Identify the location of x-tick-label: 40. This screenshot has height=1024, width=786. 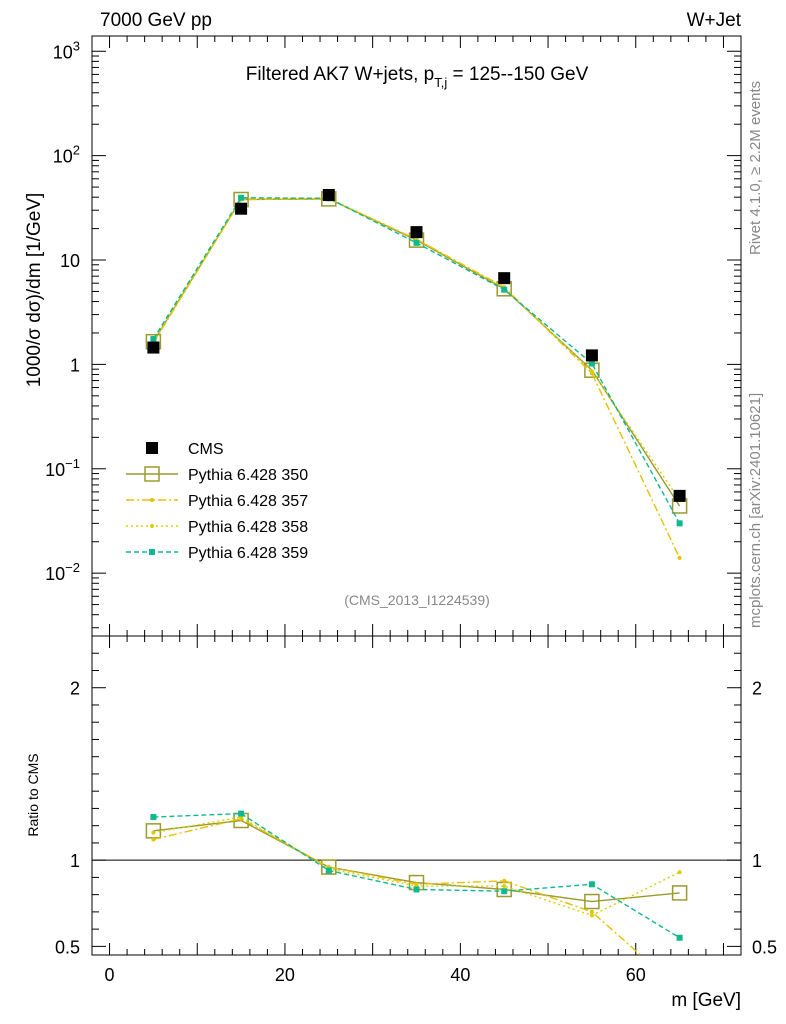
(460, 975).